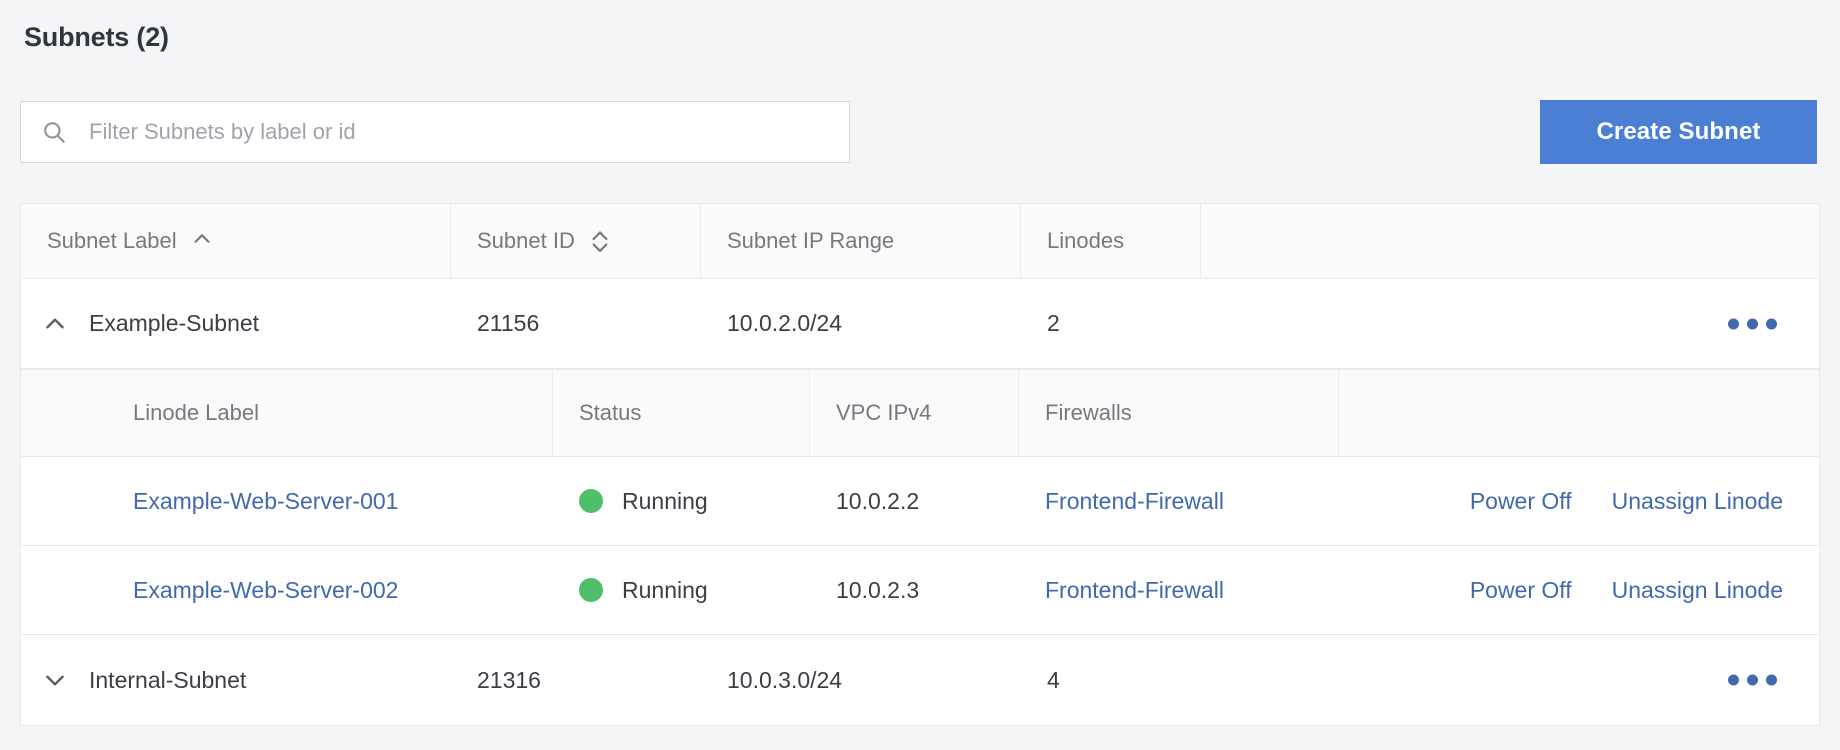  Describe the element at coordinates (785, 323) in the screenshot. I see `subnet-ip-range: 10.0.2.0/24` at that location.